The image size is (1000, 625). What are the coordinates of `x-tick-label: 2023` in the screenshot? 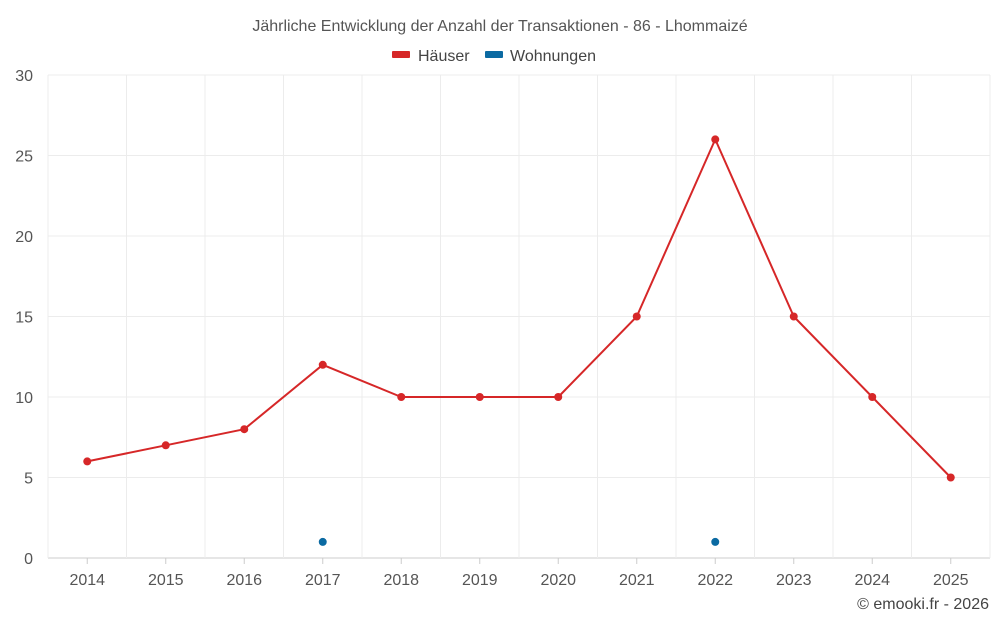 It's located at (794, 580).